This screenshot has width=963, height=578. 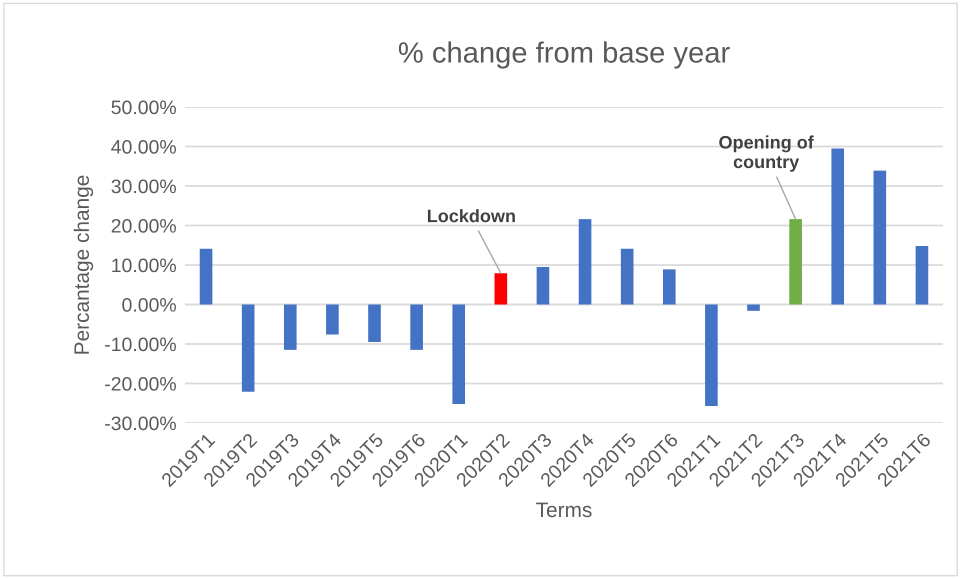 I want to click on x-axis-title: Terms, so click(x=564, y=510).